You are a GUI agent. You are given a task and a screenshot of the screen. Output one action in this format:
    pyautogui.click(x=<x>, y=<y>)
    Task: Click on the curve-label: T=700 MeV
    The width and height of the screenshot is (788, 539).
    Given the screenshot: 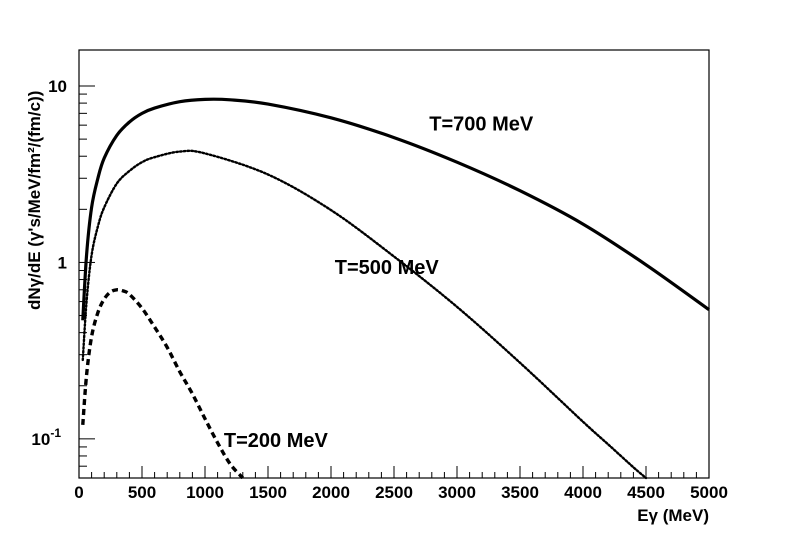 What is the action you would take?
    pyautogui.click(x=481, y=124)
    